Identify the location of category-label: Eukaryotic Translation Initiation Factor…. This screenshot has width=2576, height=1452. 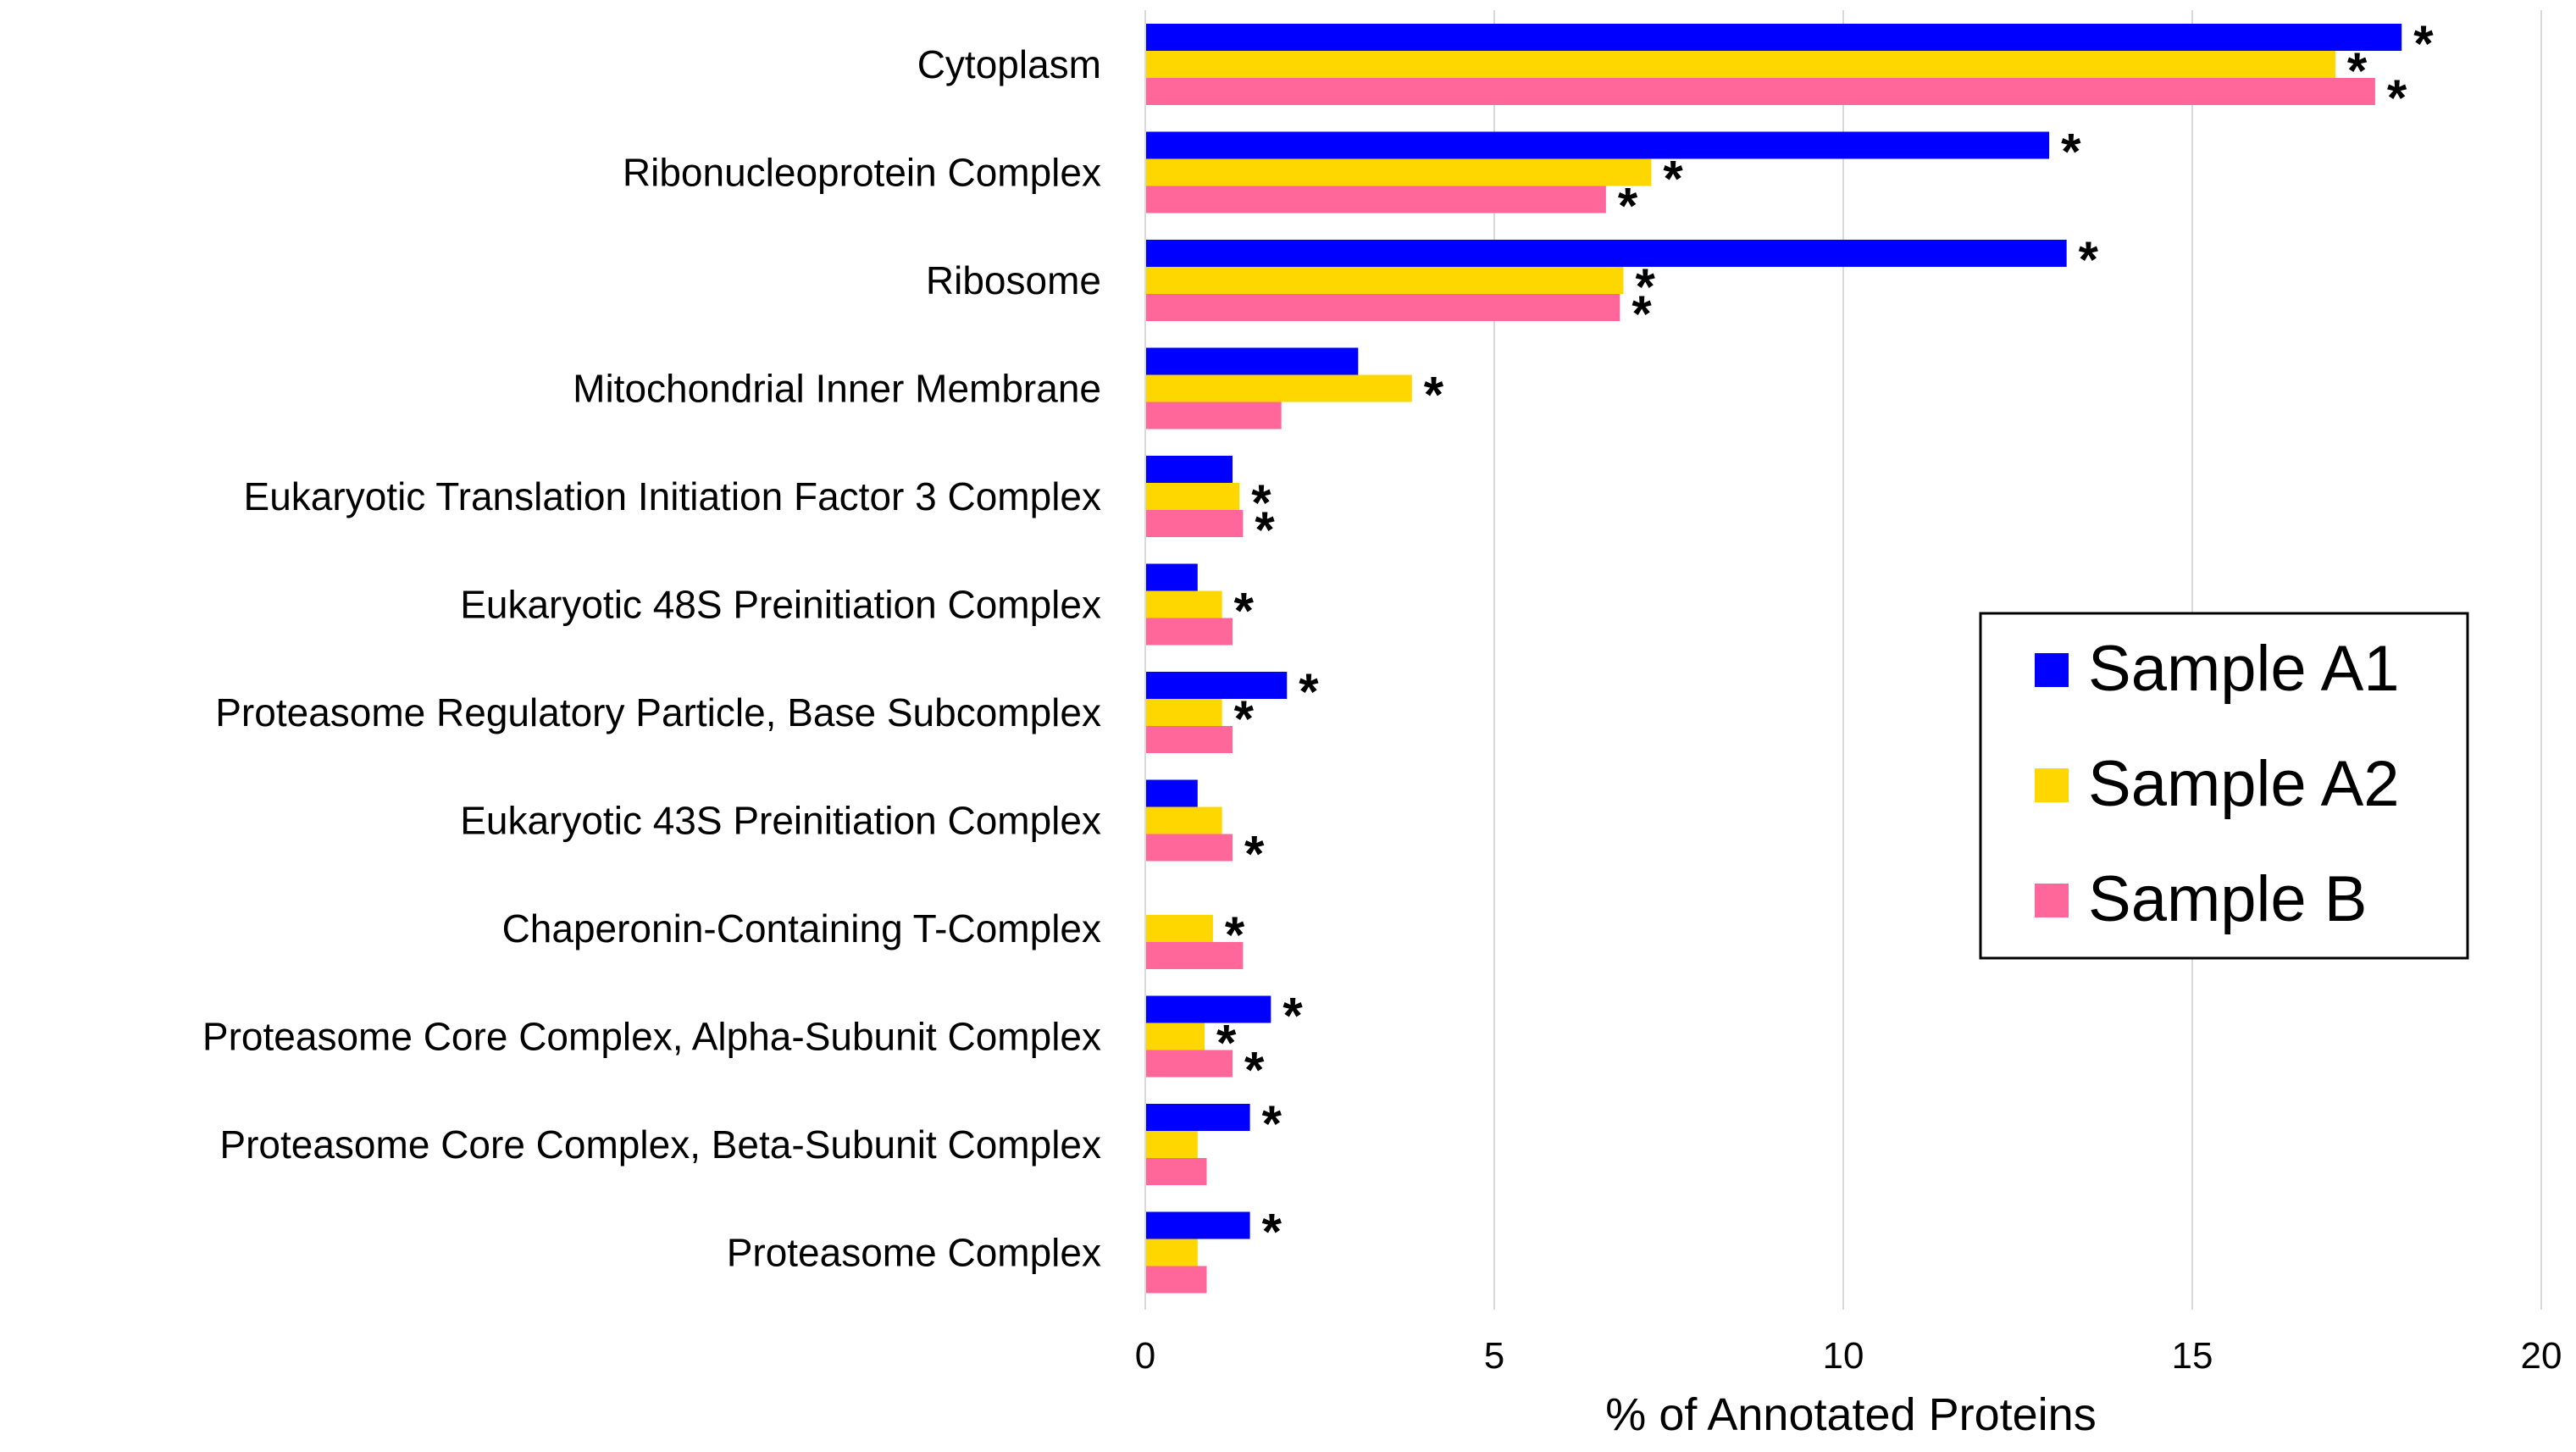
(672, 496).